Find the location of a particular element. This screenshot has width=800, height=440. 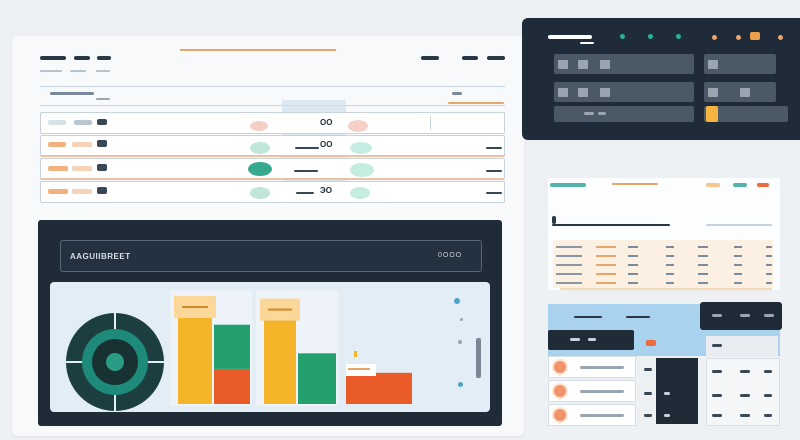

chart-header is located at coordinates (271, 256).